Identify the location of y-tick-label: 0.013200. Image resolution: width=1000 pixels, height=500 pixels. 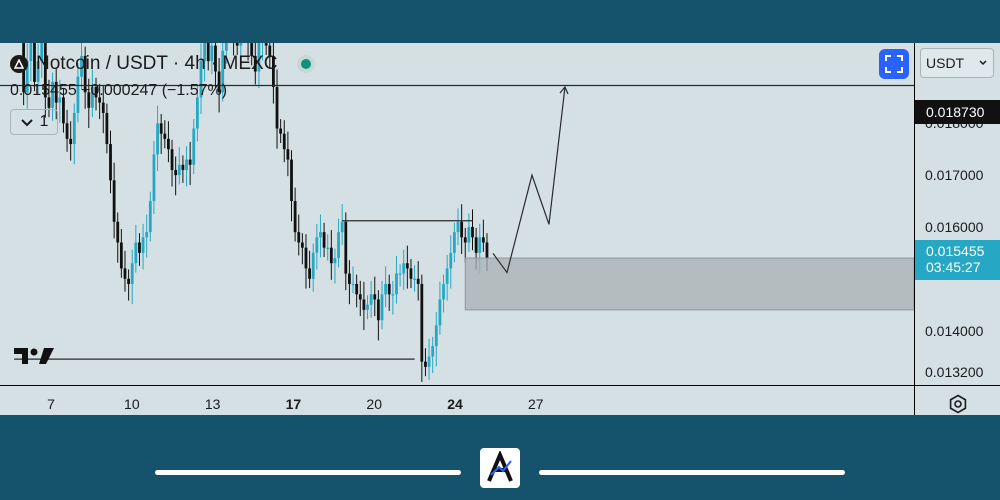
(954, 372).